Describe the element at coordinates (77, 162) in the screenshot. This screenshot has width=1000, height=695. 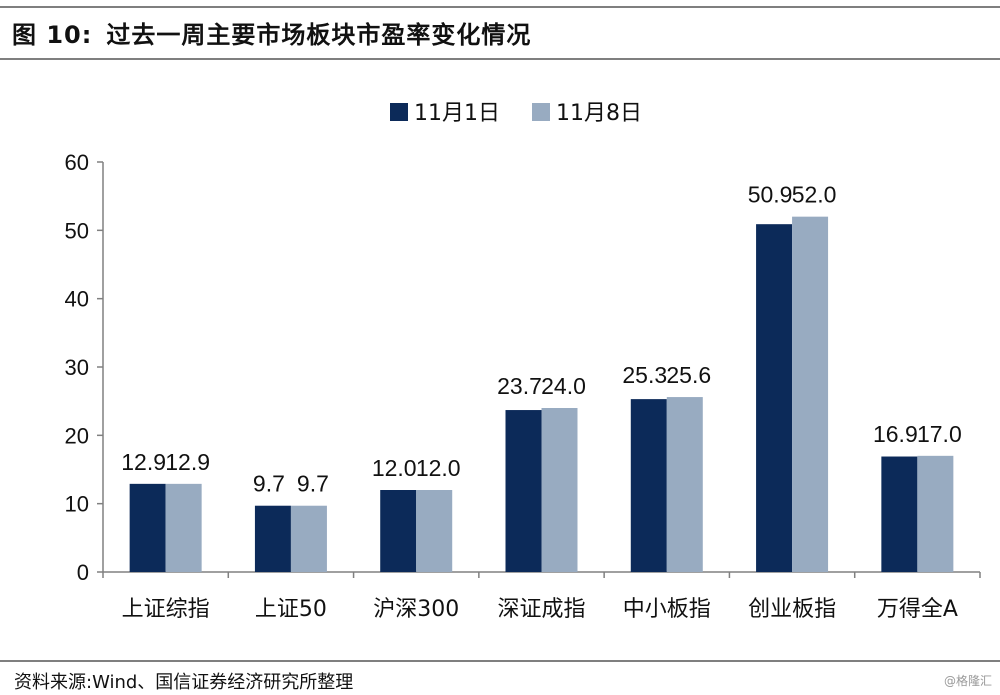
I see `y-tick-label: 60` at that location.